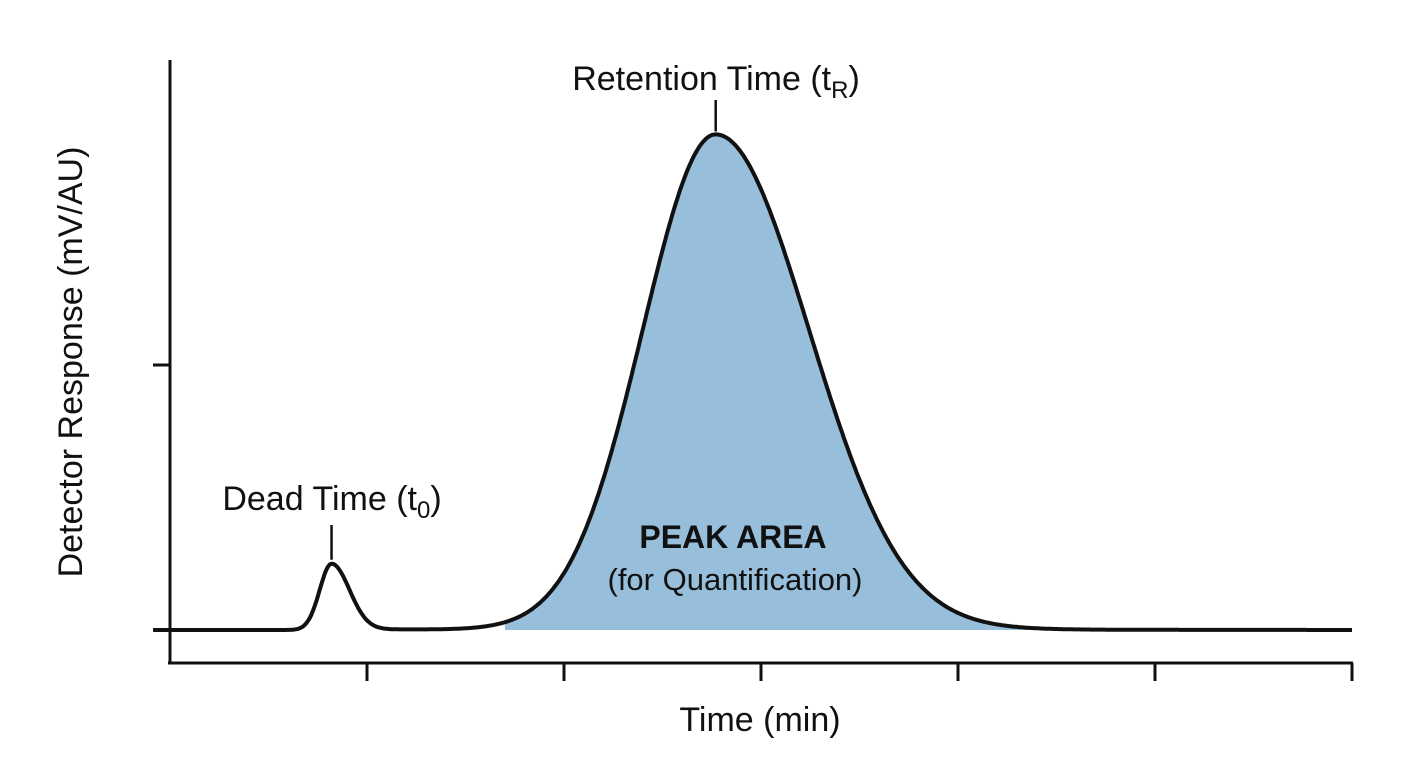  I want to click on peak-area-title: PEAK AREA, so click(732, 537).